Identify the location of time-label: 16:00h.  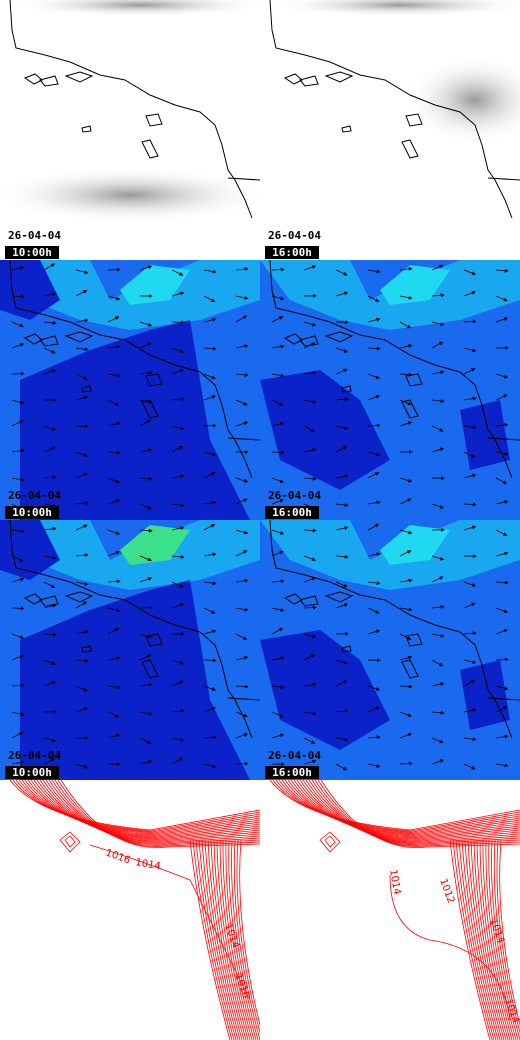
(292, 772).